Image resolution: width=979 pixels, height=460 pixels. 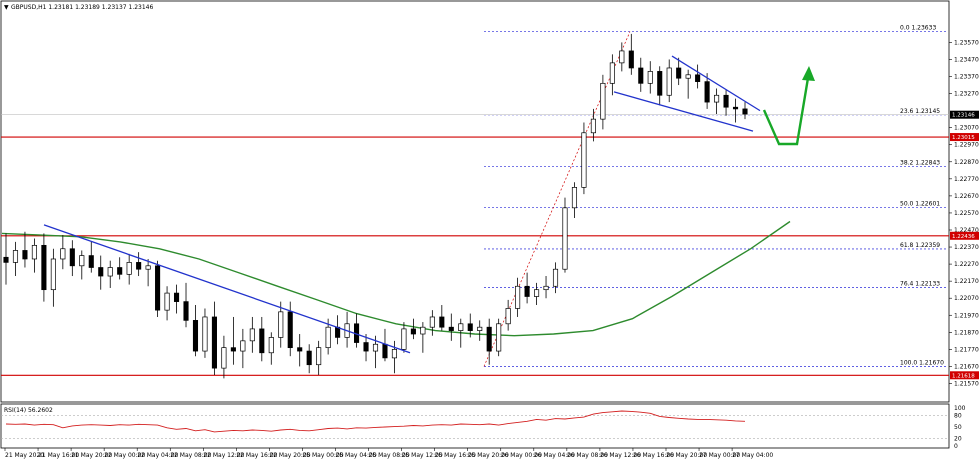 What do you see at coordinates (455, 455) in the screenshot?
I see `x-tick-label: 25 May 16:00` at bounding box center [455, 455].